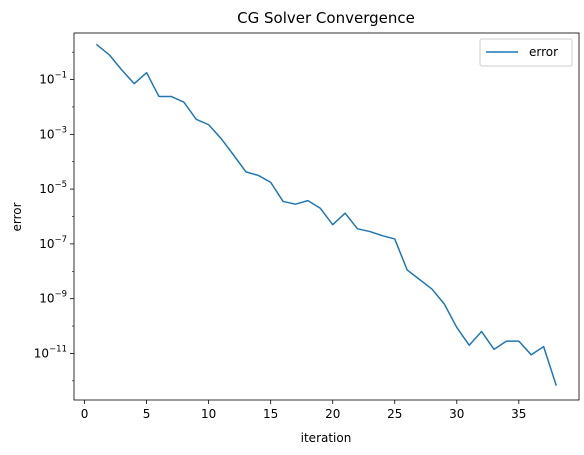 This screenshot has height=455, width=584. What do you see at coordinates (53, 188) in the screenshot?
I see `y-tick-label: 10⁻⁵` at bounding box center [53, 188].